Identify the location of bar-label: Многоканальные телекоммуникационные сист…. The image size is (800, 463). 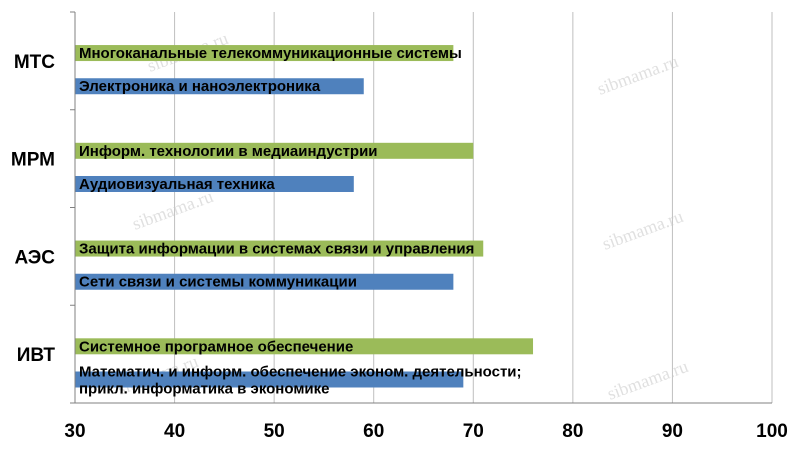
(270, 53).